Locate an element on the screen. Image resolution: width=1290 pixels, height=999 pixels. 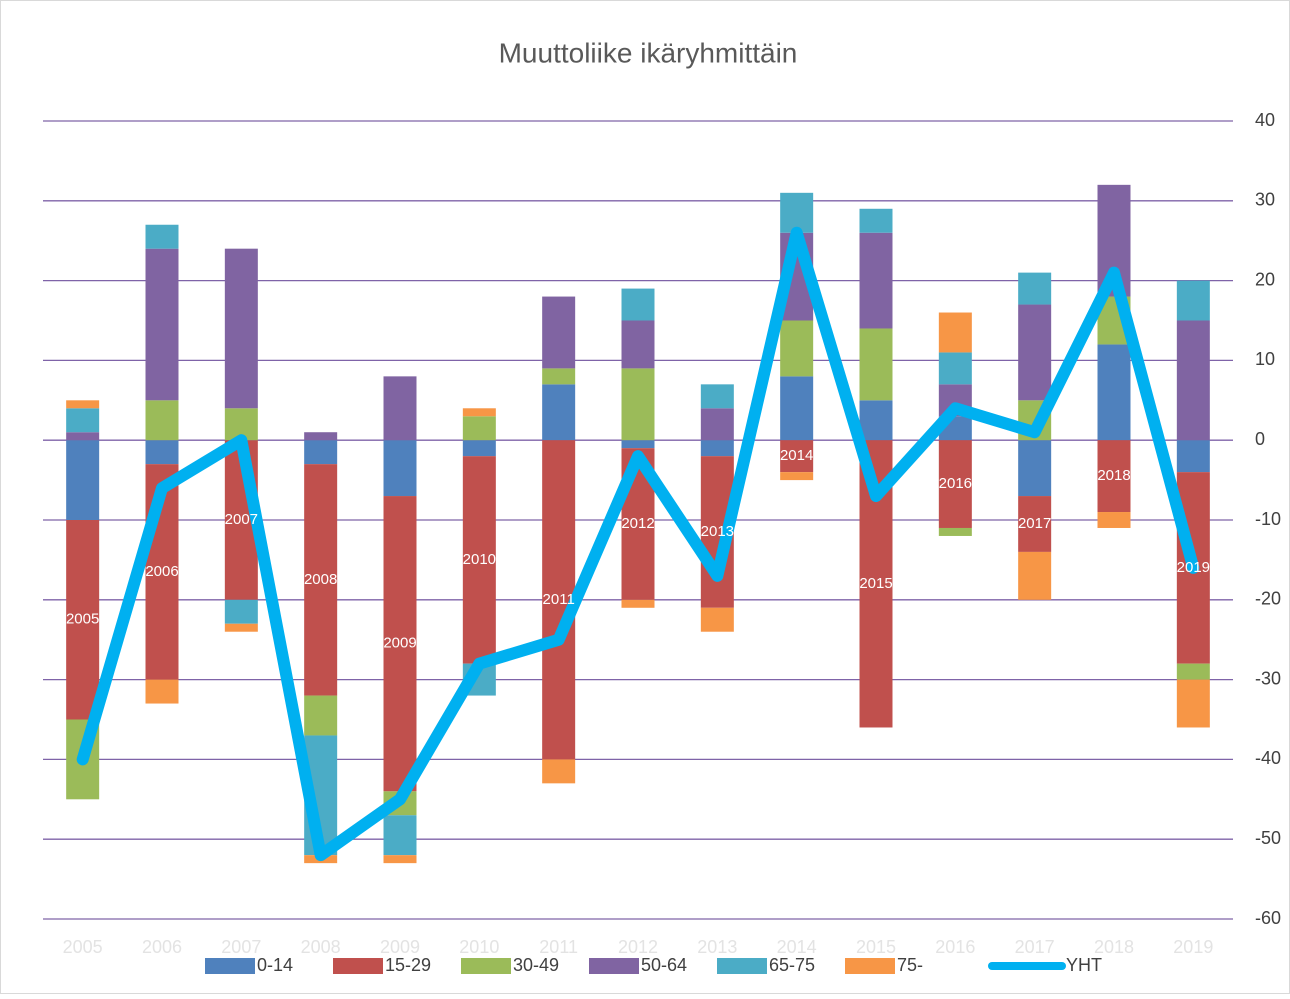
legend-label: 15-29 is located at coordinates (408, 965).